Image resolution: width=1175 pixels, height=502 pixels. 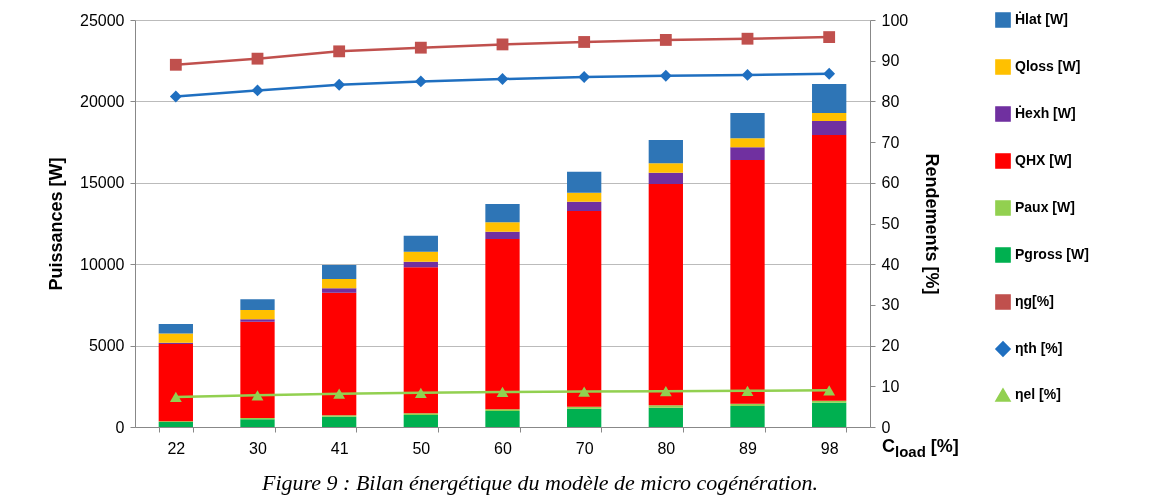 What do you see at coordinates (890, 101) in the screenshot?
I see `y2-tick-label: 80` at bounding box center [890, 101].